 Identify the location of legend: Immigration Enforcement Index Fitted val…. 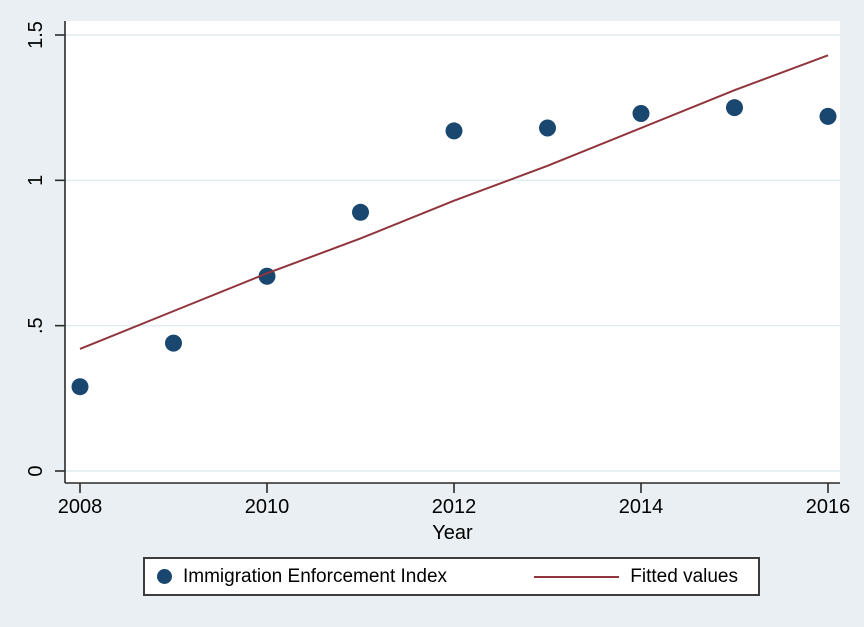
(451, 576).